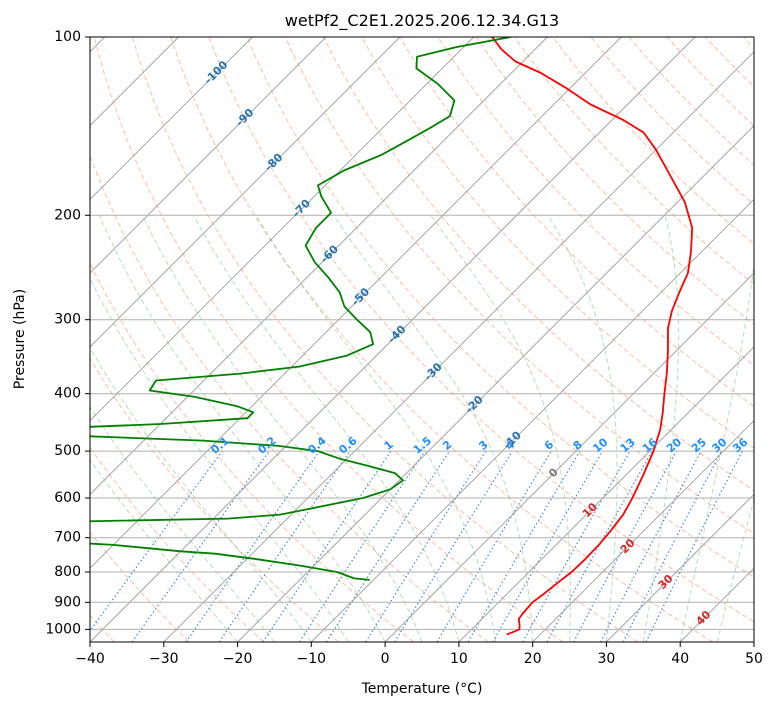 This screenshot has height=708, width=775. What do you see at coordinates (459, 659) in the screenshot?
I see `x-tick-label: 10` at bounding box center [459, 659].